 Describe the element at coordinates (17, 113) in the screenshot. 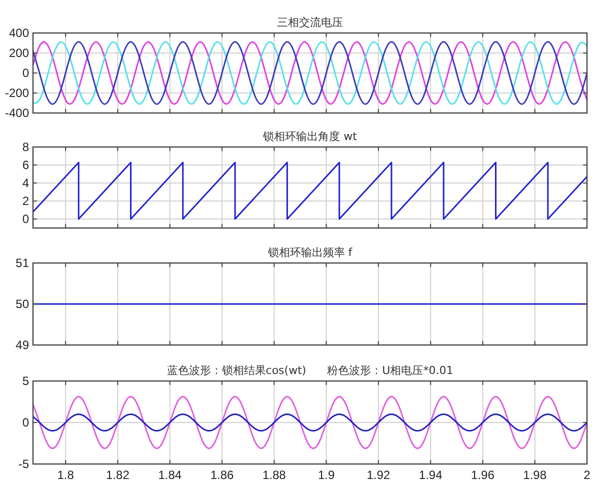

I see `y-tick-label: -400` at that location.